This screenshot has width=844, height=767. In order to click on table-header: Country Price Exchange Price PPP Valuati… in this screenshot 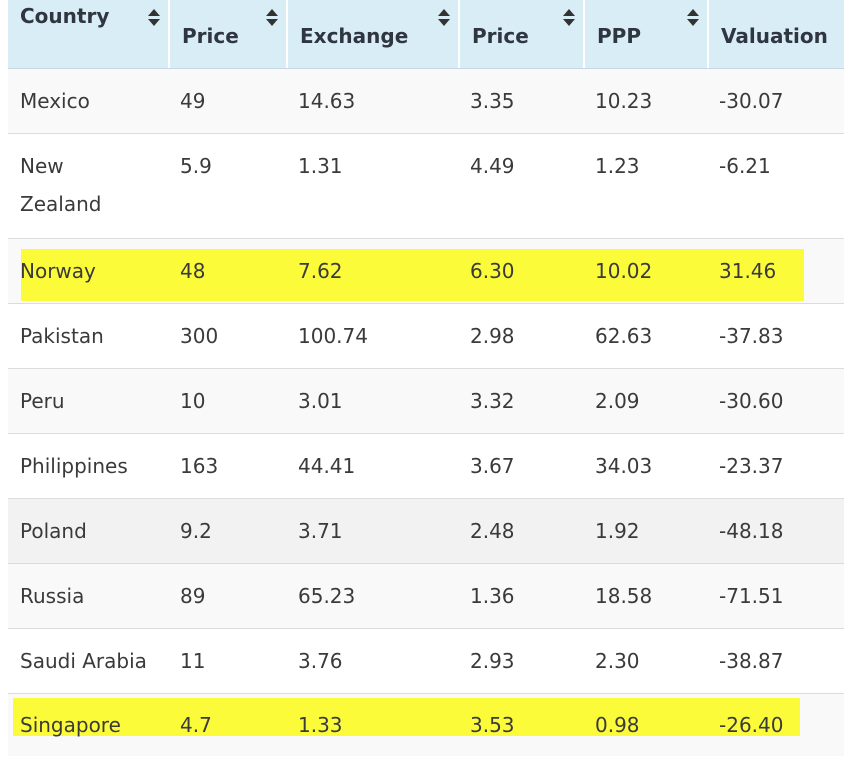, I will do `click(426, 34)`.